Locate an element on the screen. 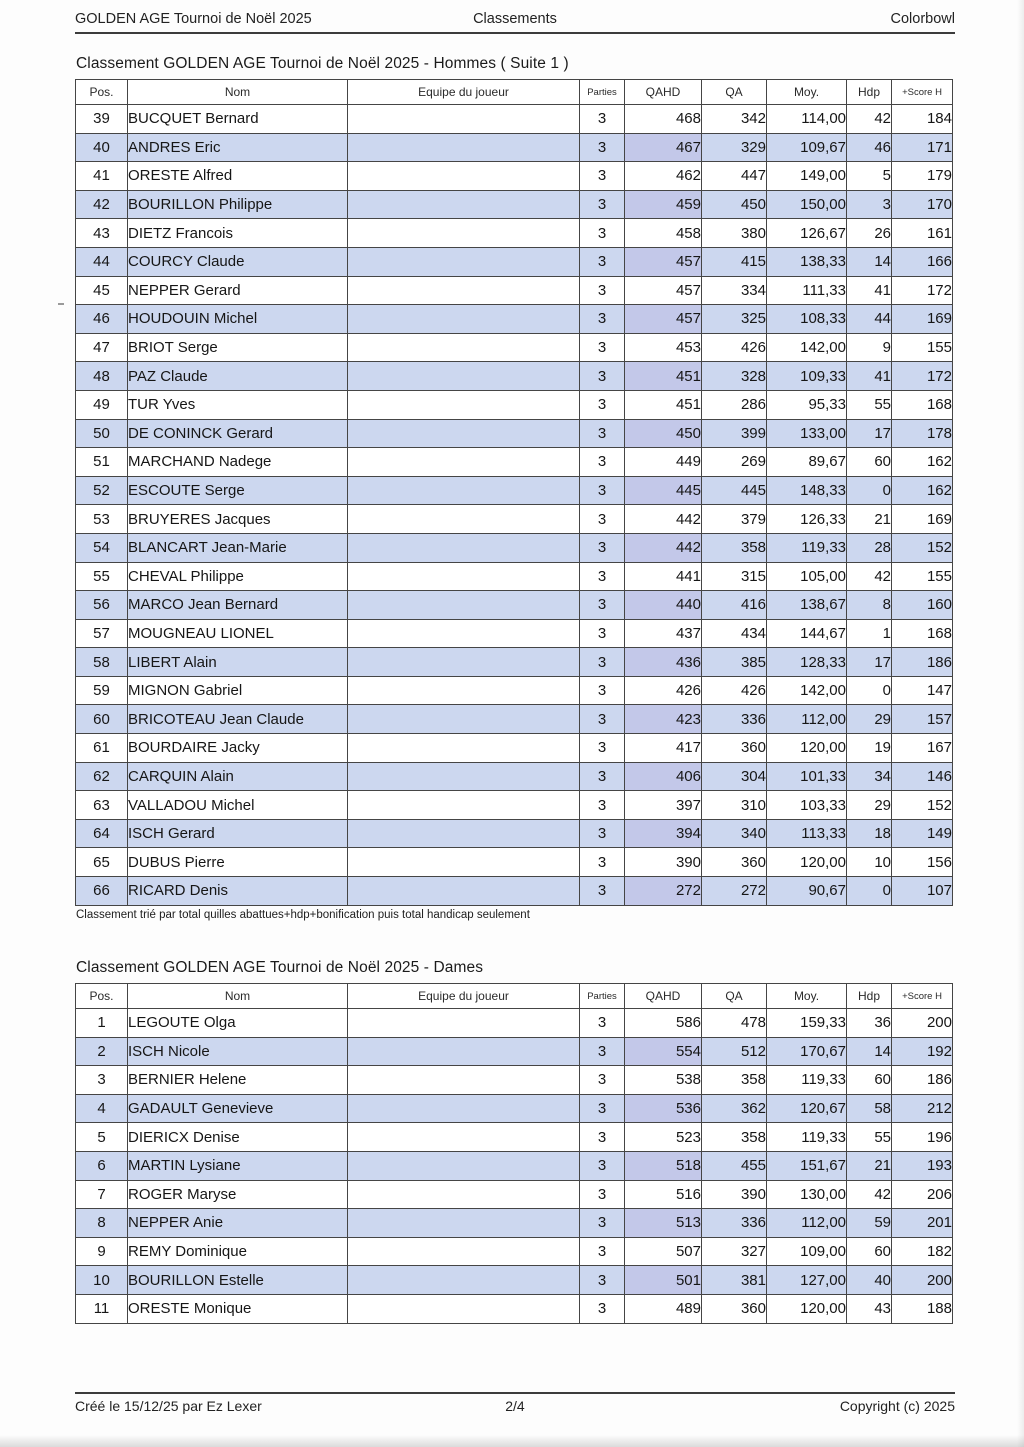  cell: 269 is located at coordinates (734, 462).